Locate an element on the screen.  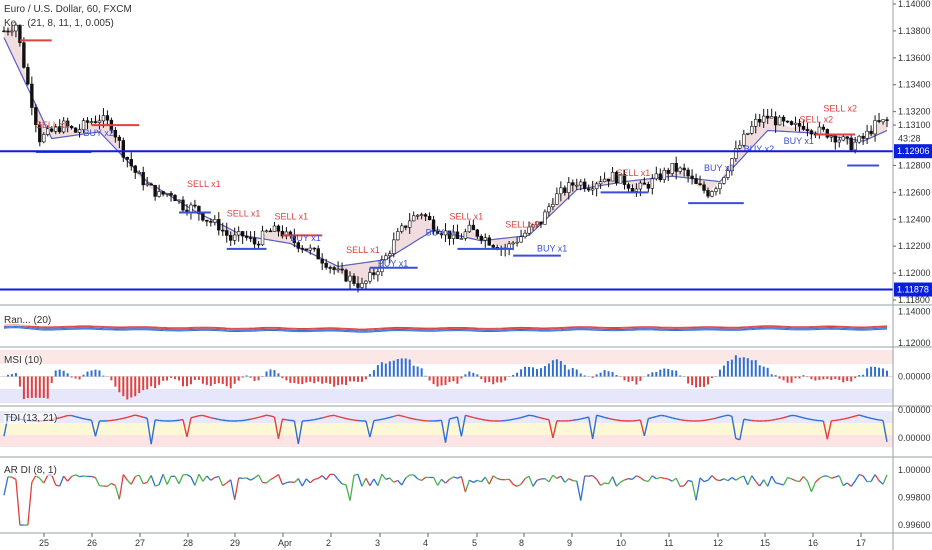
tdi-panel-label: TDI (13, 21) is located at coordinates (31, 418).